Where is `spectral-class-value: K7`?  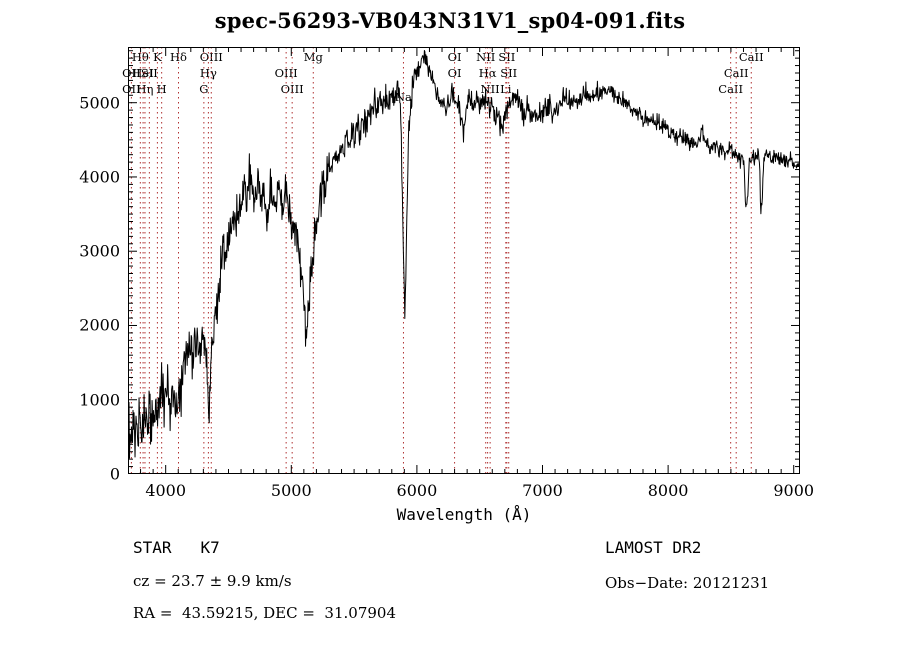 spectral-class-value: K7 is located at coordinates (210, 547).